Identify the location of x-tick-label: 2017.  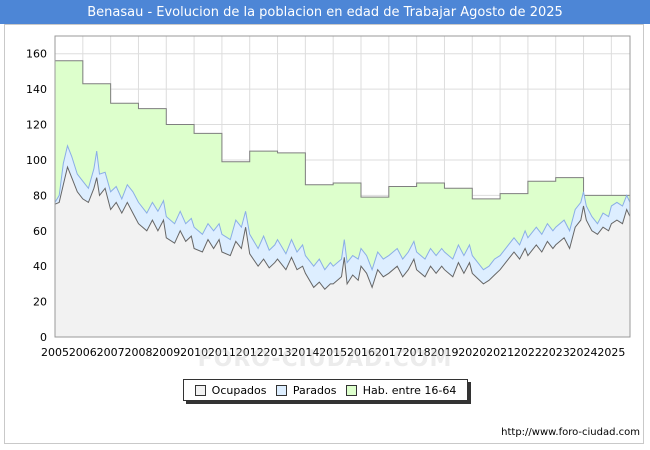
(389, 352).